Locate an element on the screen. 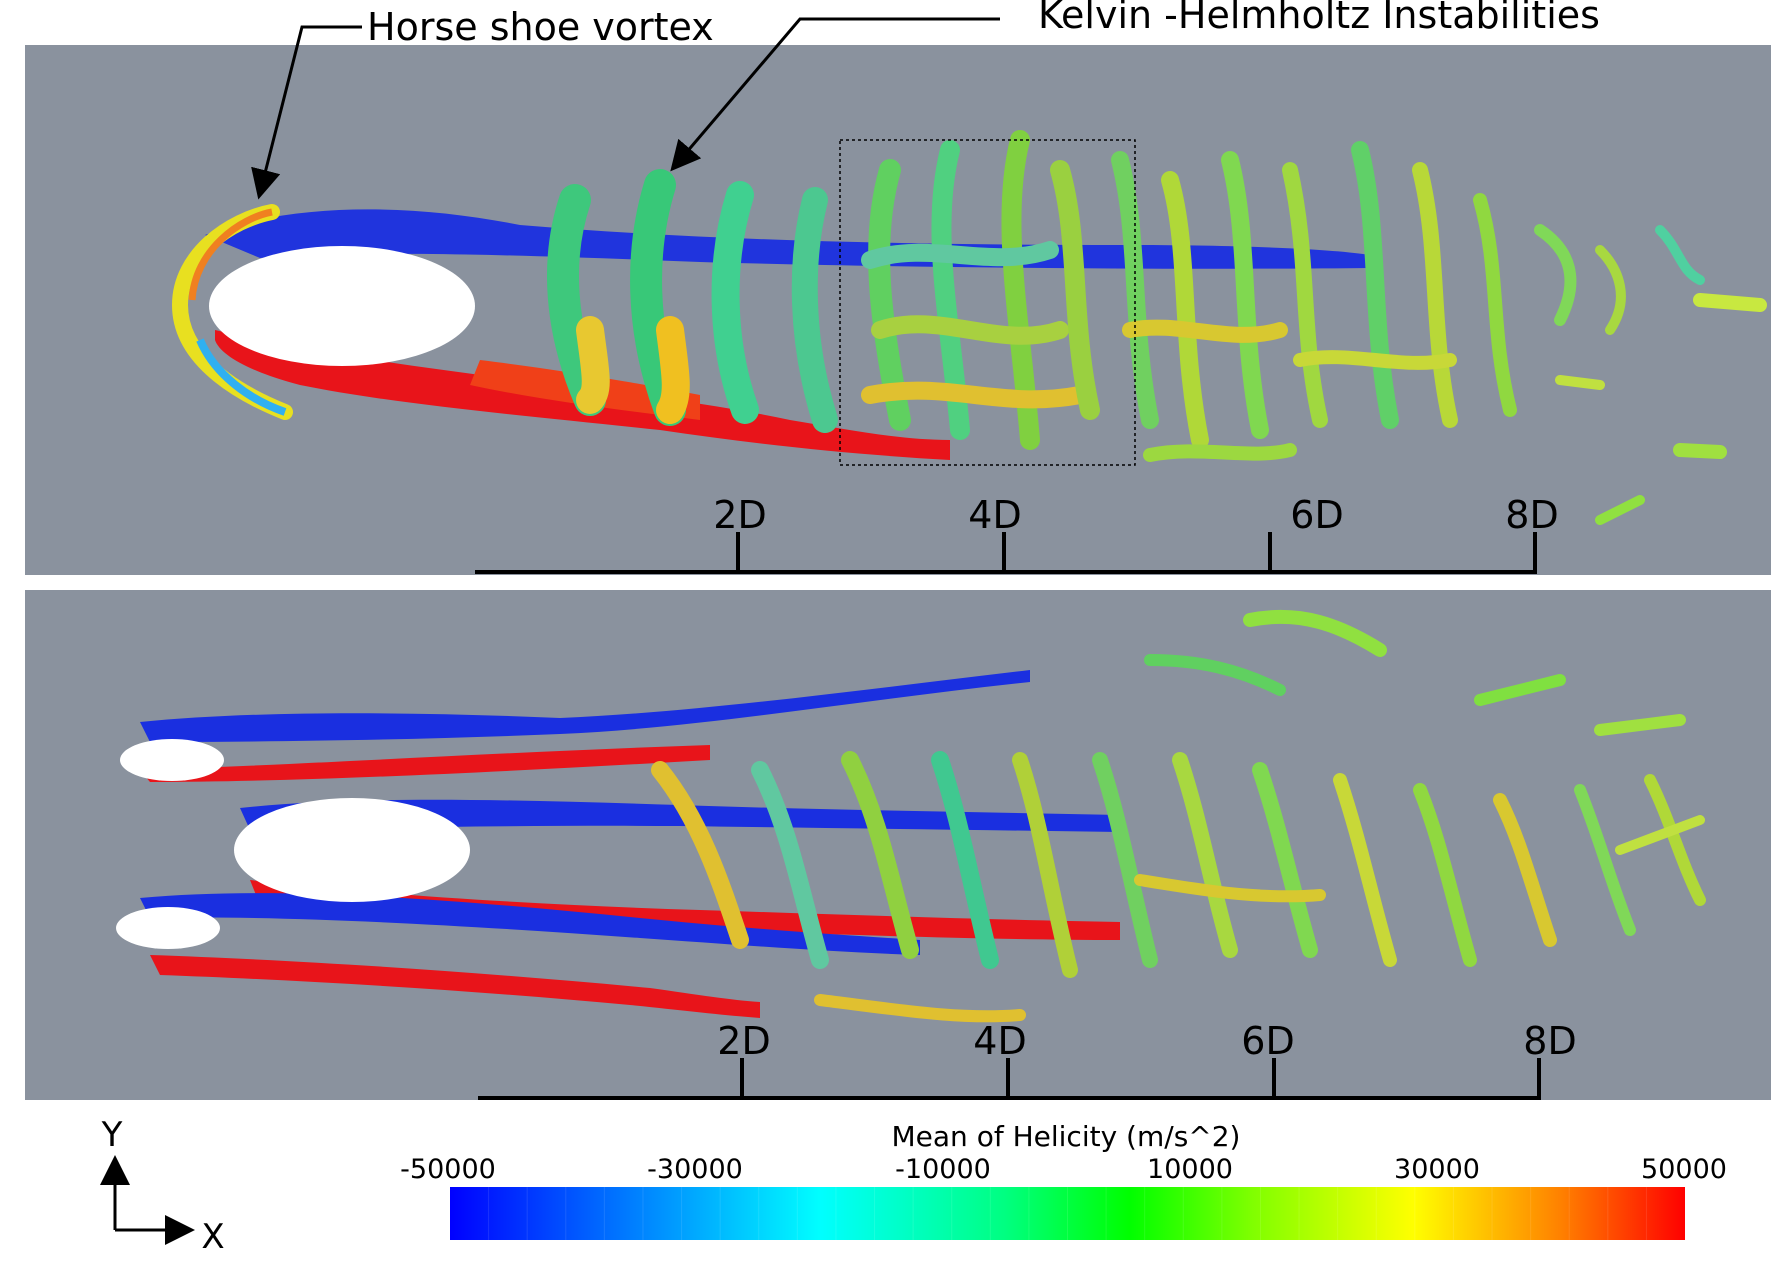  bluff-body is located at coordinates (342, 306).